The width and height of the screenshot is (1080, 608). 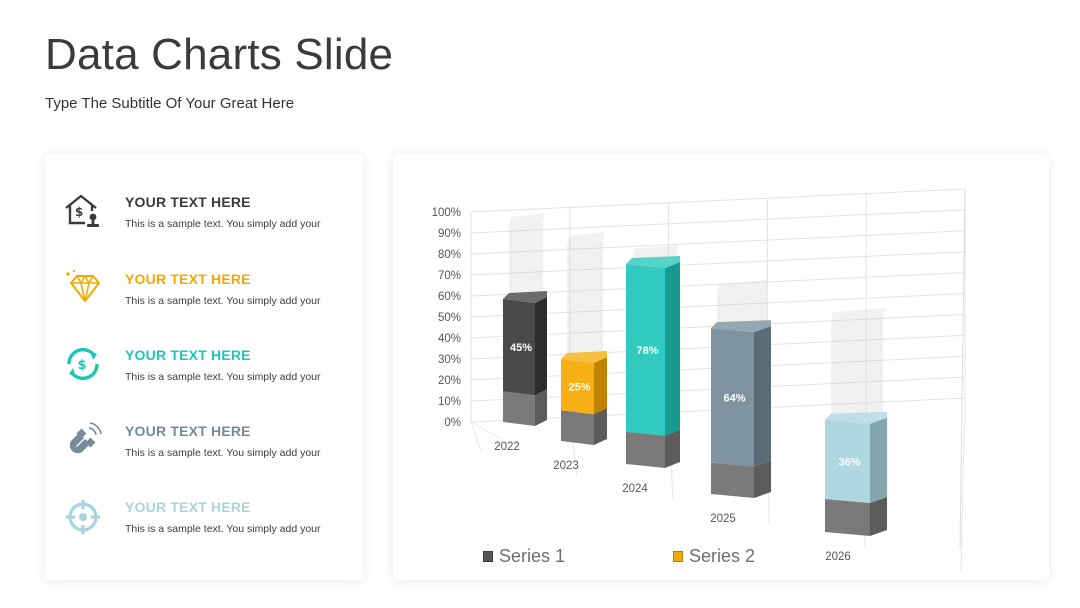 I want to click on diamond-icon, so click(x=83, y=286).